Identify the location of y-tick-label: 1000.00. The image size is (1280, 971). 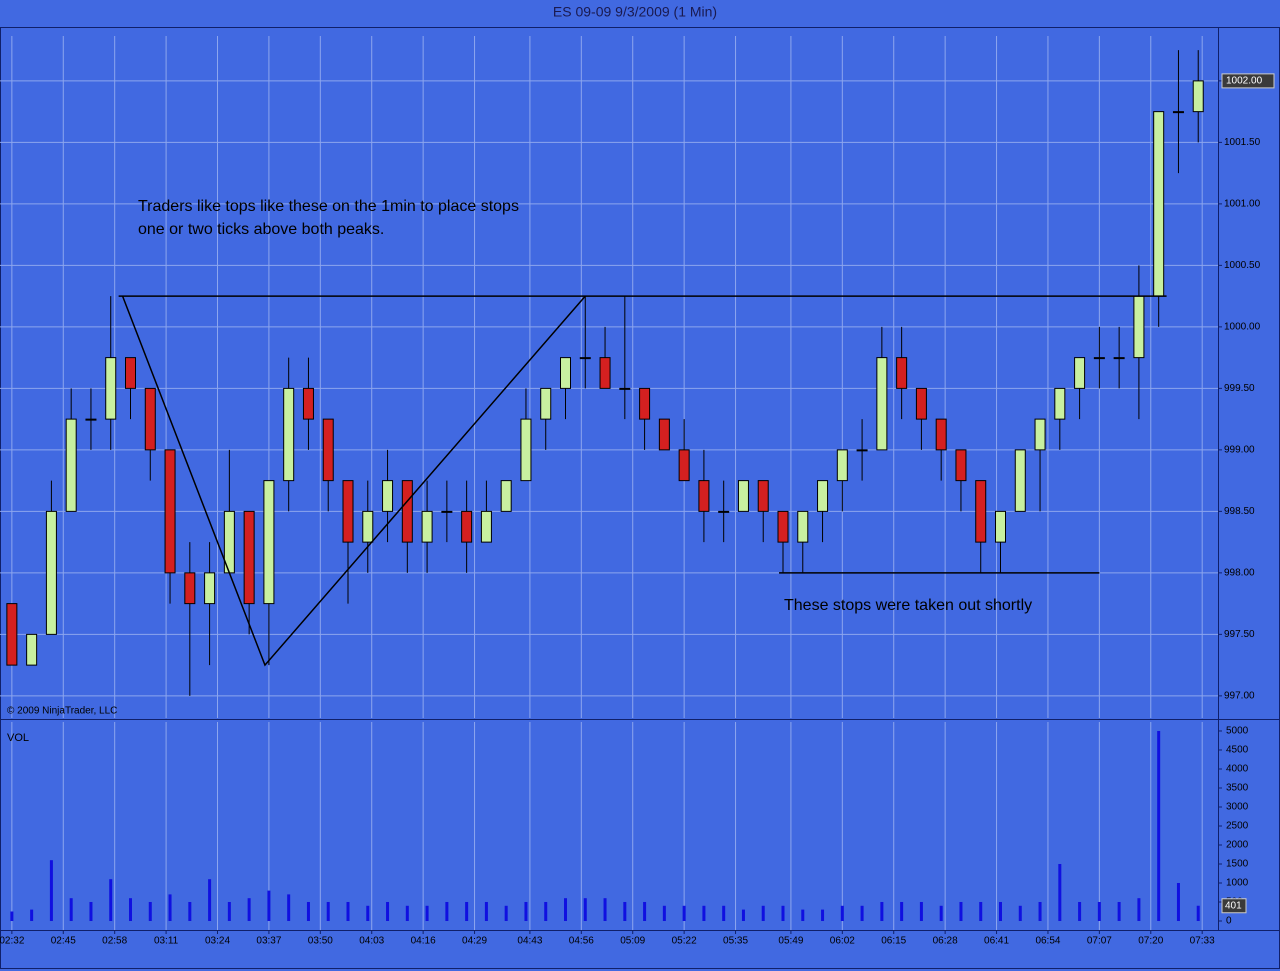
(1242, 327).